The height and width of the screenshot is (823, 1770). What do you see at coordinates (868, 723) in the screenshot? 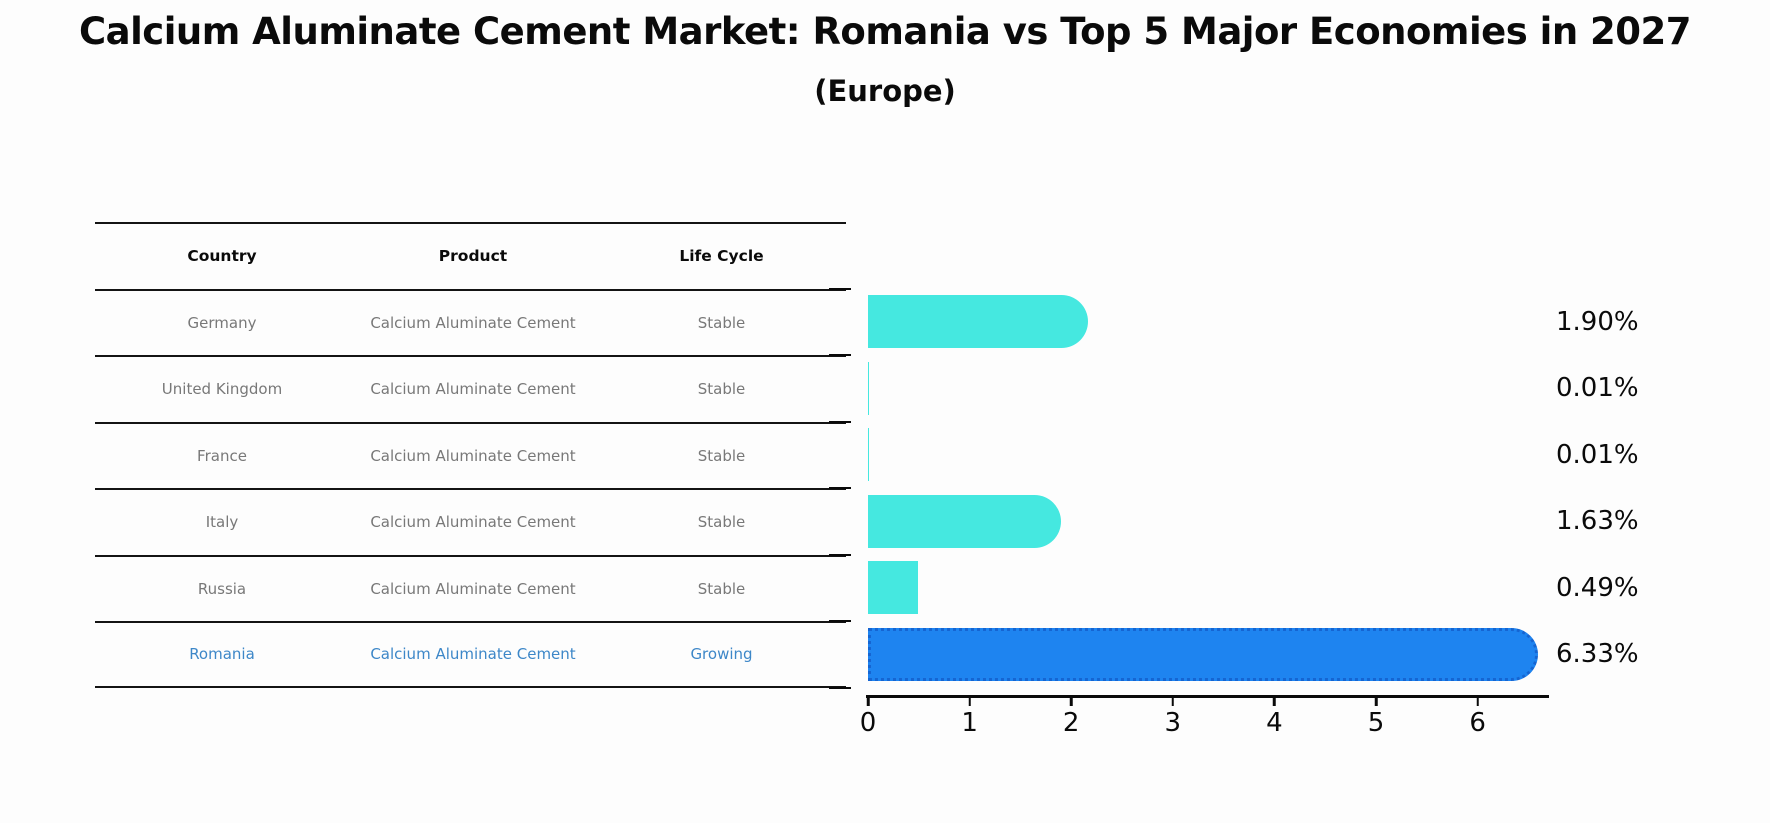
I see `x-tick-label: 0` at bounding box center [868, 723].